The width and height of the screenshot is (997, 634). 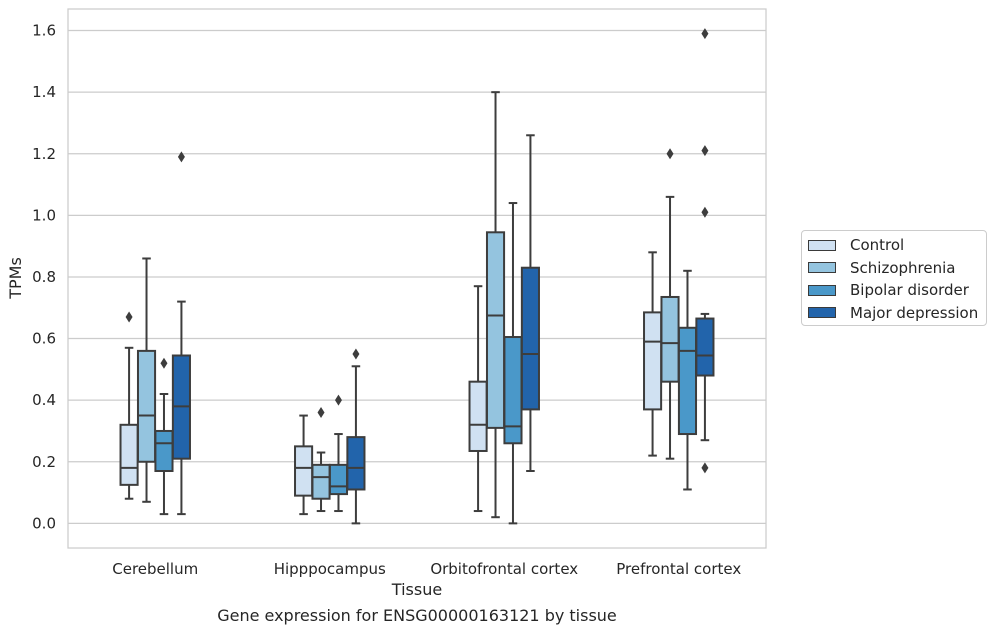 I want to click on legend-label: Major depression, so click(x=914, y=312).